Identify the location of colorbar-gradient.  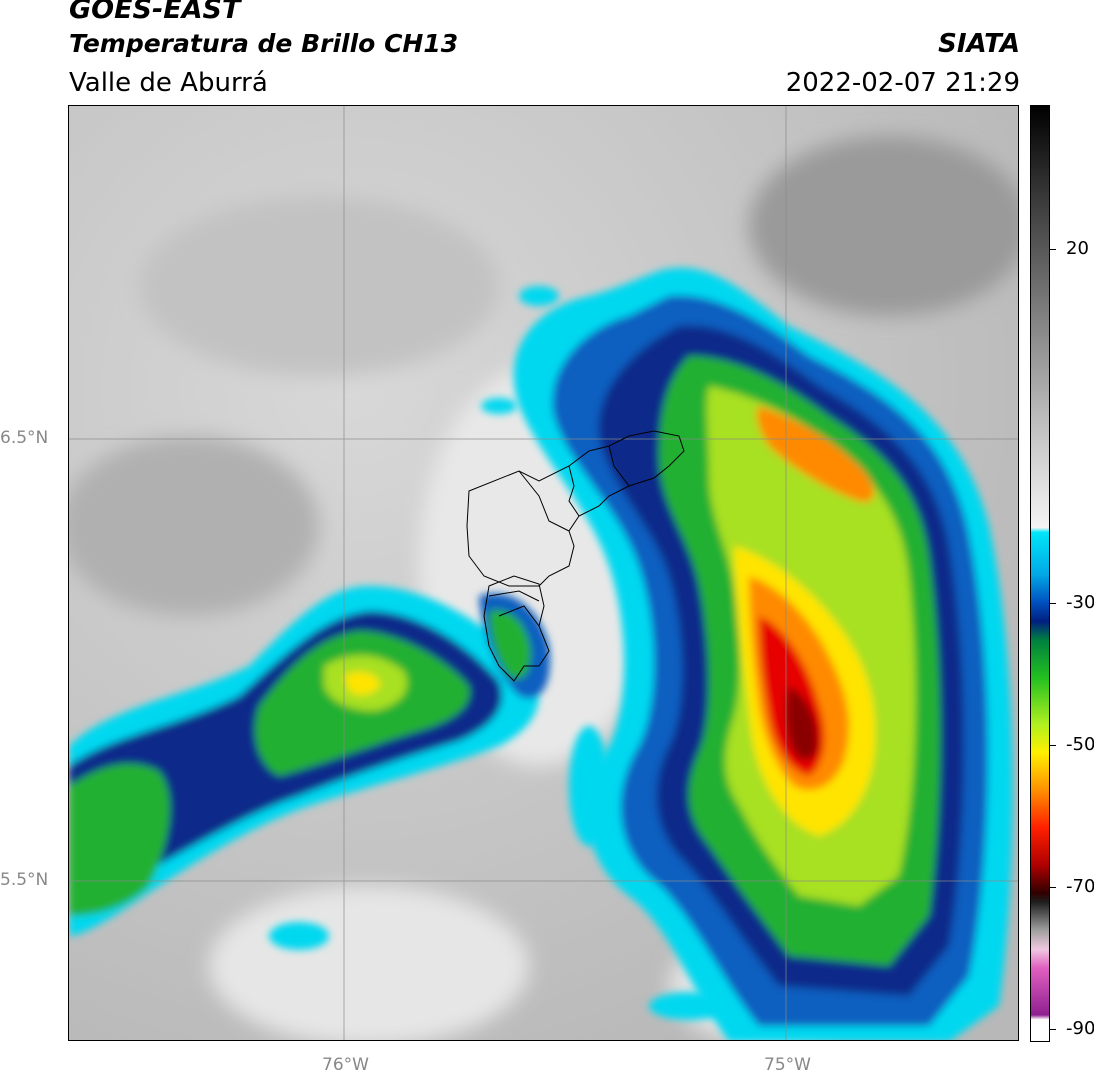
(1040, 573).